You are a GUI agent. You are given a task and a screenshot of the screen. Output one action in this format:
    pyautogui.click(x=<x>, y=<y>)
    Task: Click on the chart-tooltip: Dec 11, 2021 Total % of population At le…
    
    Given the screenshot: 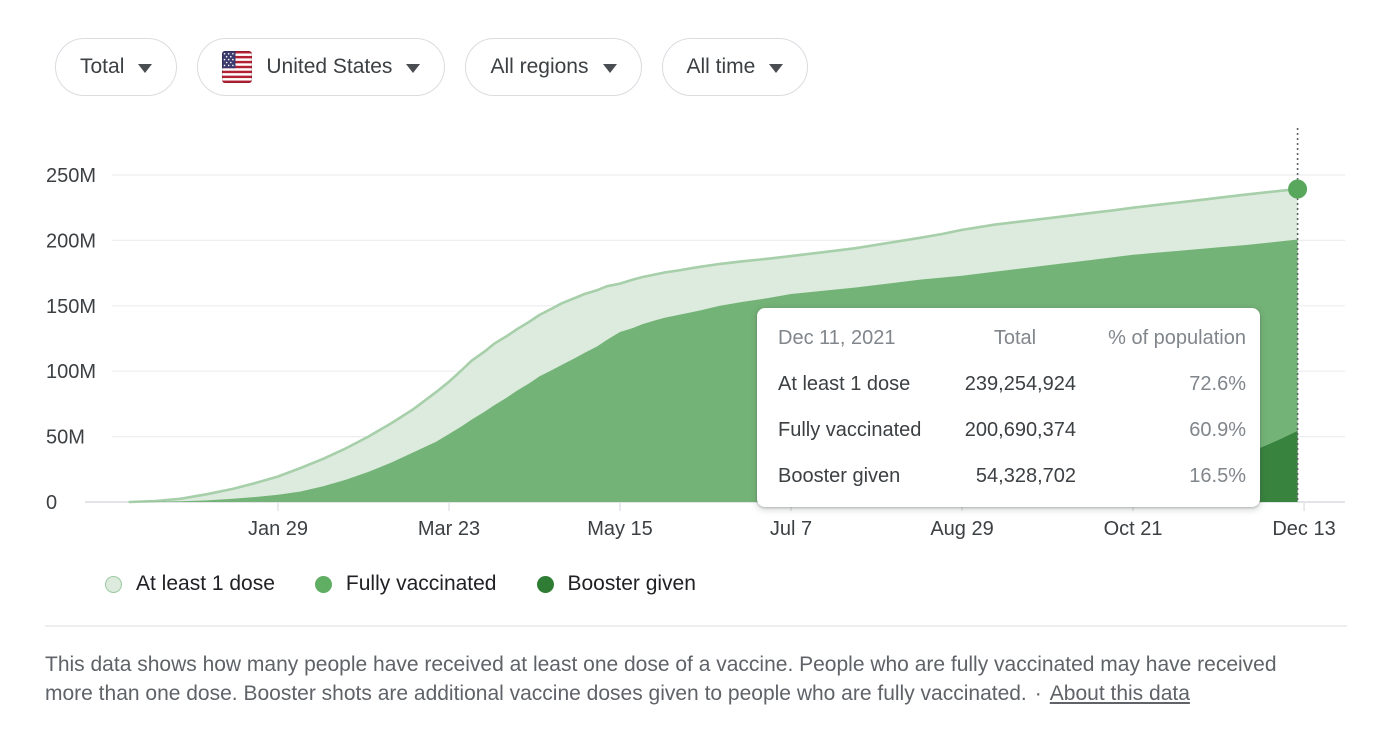 What is the action you would take?
    pyautogui.click(x=1008, y=407)
    